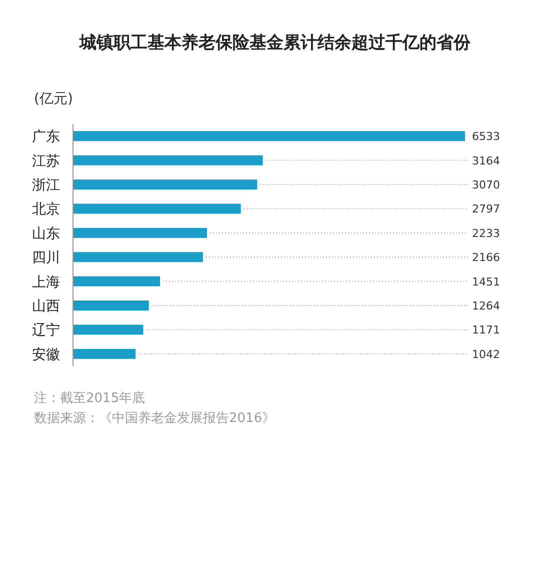 The height and width of the screenshot is (566, 550). I want to click on data-label: 2797, so click(486, 209).